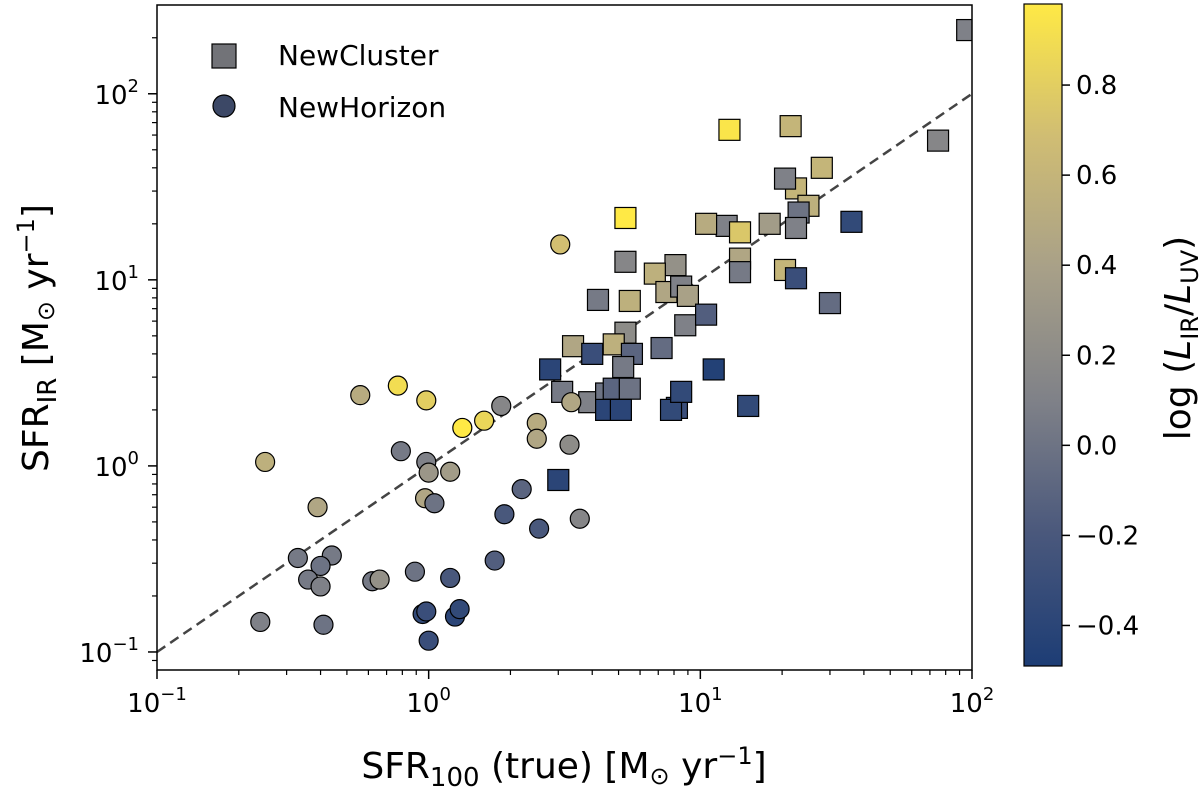 Image resolution: width=1200 pixels, height=795 pixels. I want to click on legend: NewCluster NewHorizon, so click(328, 81).